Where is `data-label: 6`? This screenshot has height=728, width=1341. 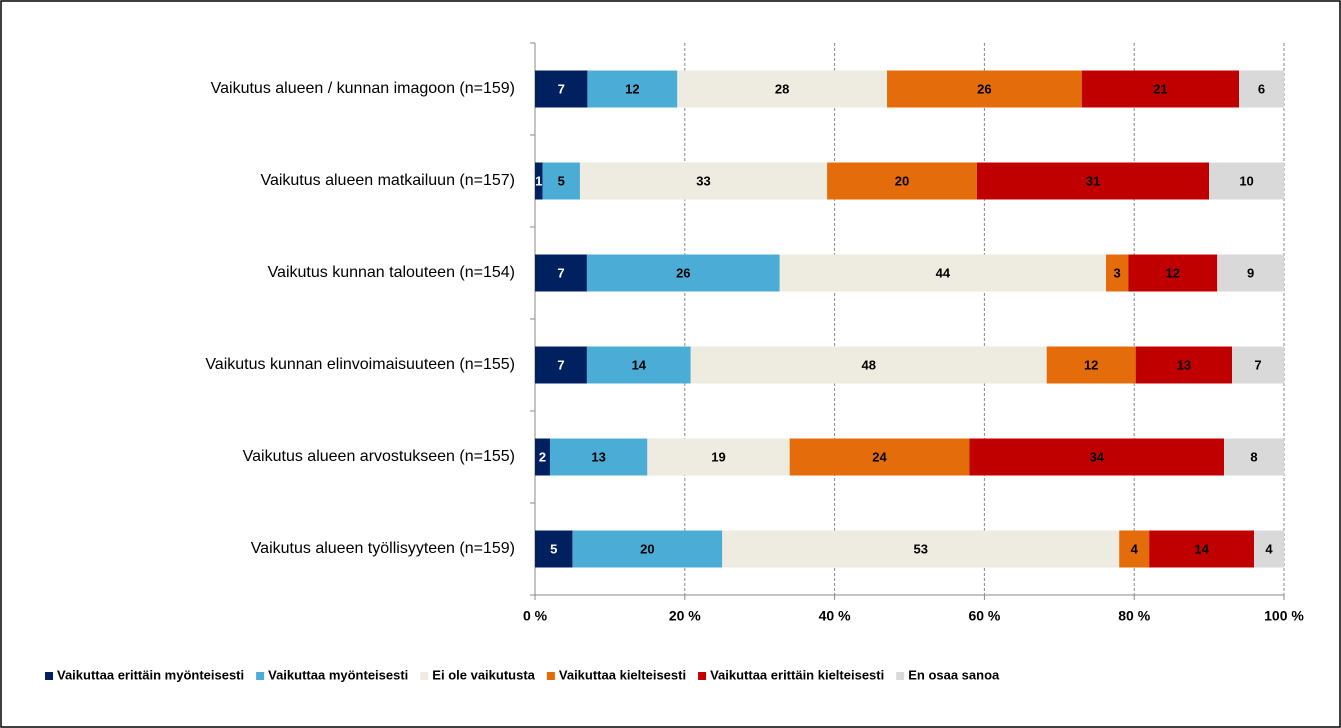 data-label: 6 is located at coordinates (1261, 88).